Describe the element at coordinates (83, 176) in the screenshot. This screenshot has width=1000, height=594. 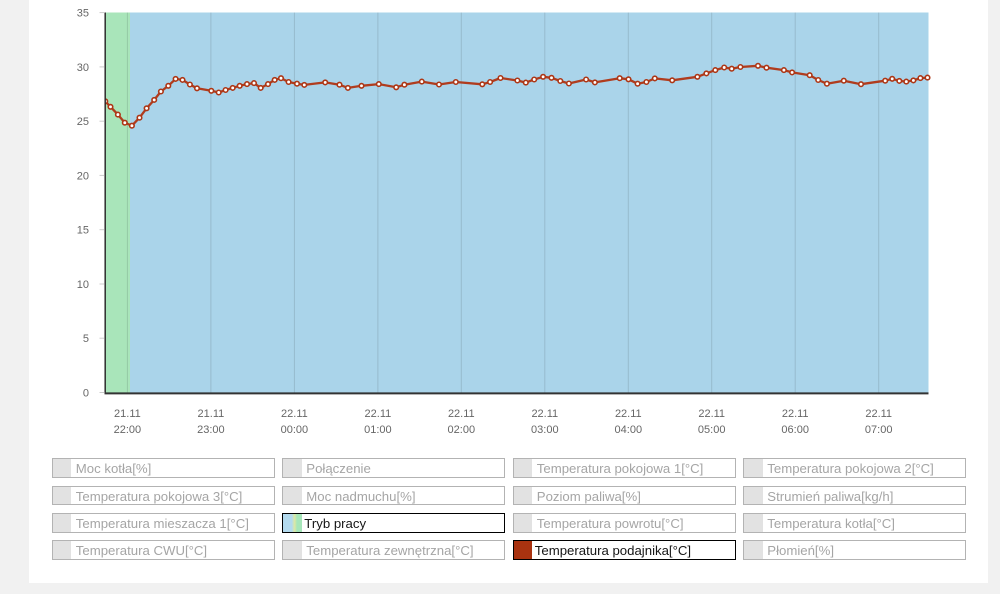
I see `svg-text: 20` at that location.